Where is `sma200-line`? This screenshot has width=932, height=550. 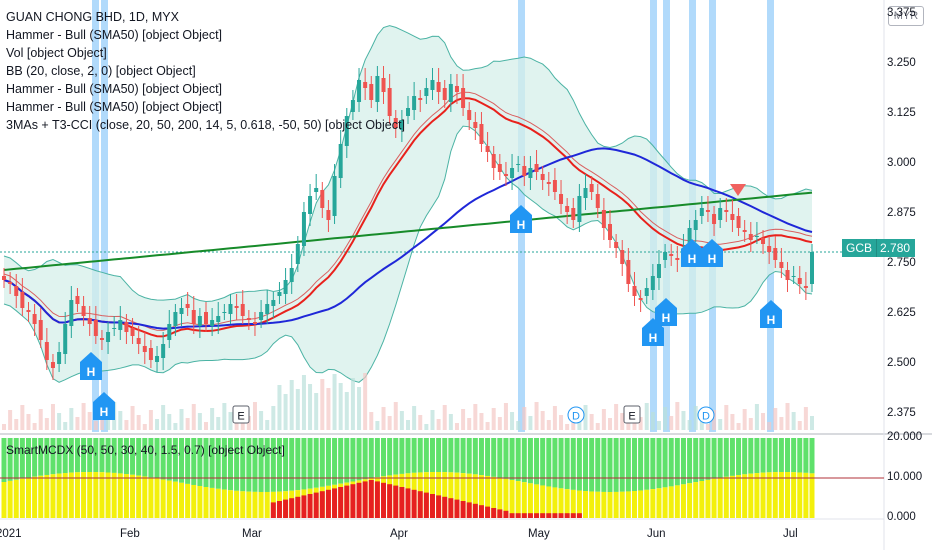
sma200-line is located at coordinates (408, 231).